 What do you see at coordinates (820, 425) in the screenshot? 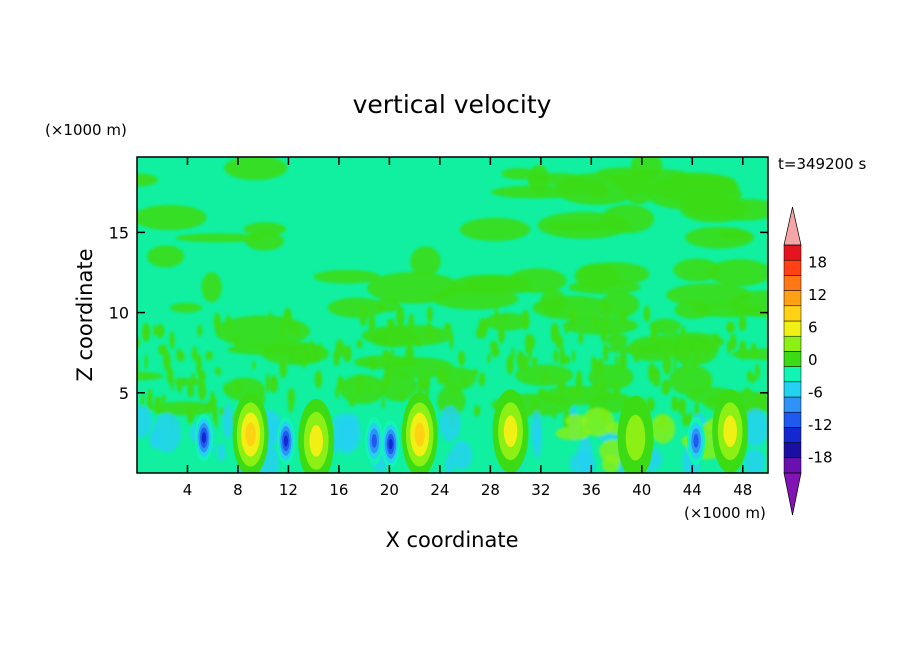
I see `colorbar-tick-label: -12` at bounding box center [820, 425].